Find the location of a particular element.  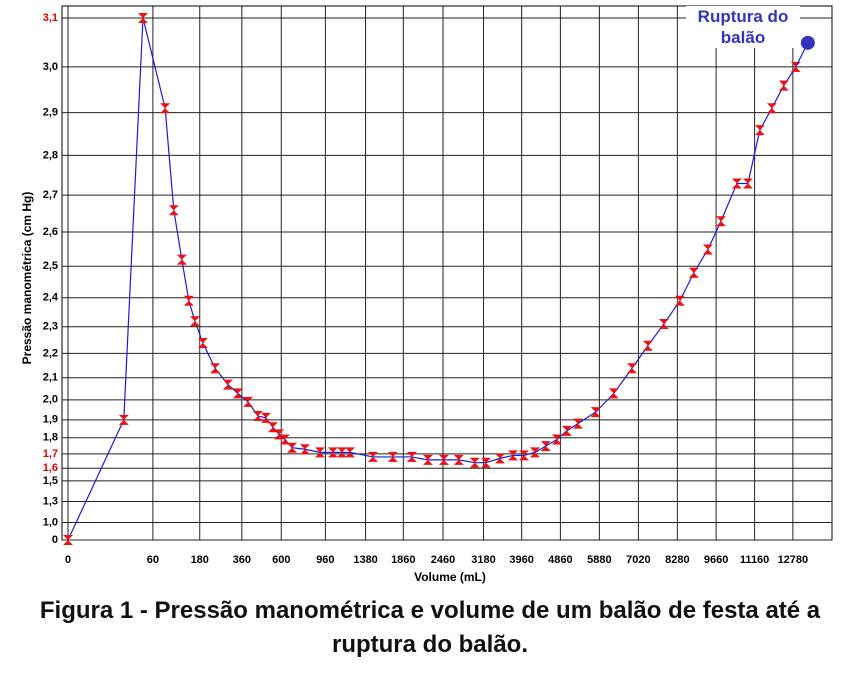

x-tick-label: 11160 is located at coordinates (754, 560).